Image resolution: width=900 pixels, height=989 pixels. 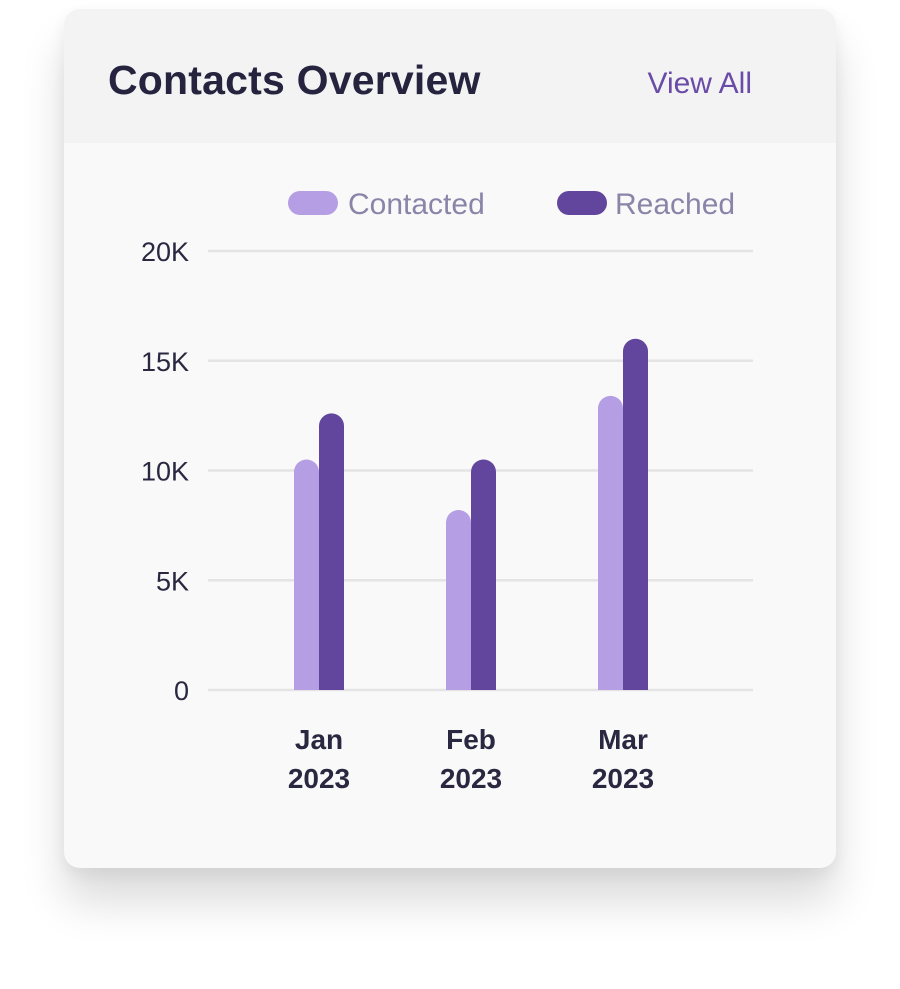 What do you see at coordinates (294, 80) in the screenshot?
I see `card-title: Contacts Overview` at bounding box center [294, 80].